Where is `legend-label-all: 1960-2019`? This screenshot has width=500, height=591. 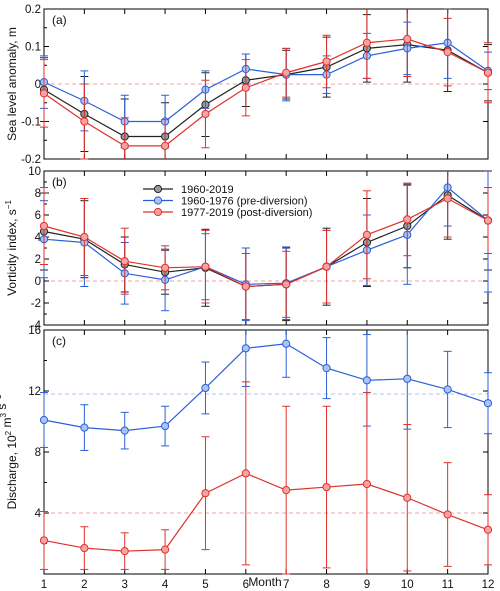 legend-label-all: 1960-2019 is located at coordinates (207, 190).